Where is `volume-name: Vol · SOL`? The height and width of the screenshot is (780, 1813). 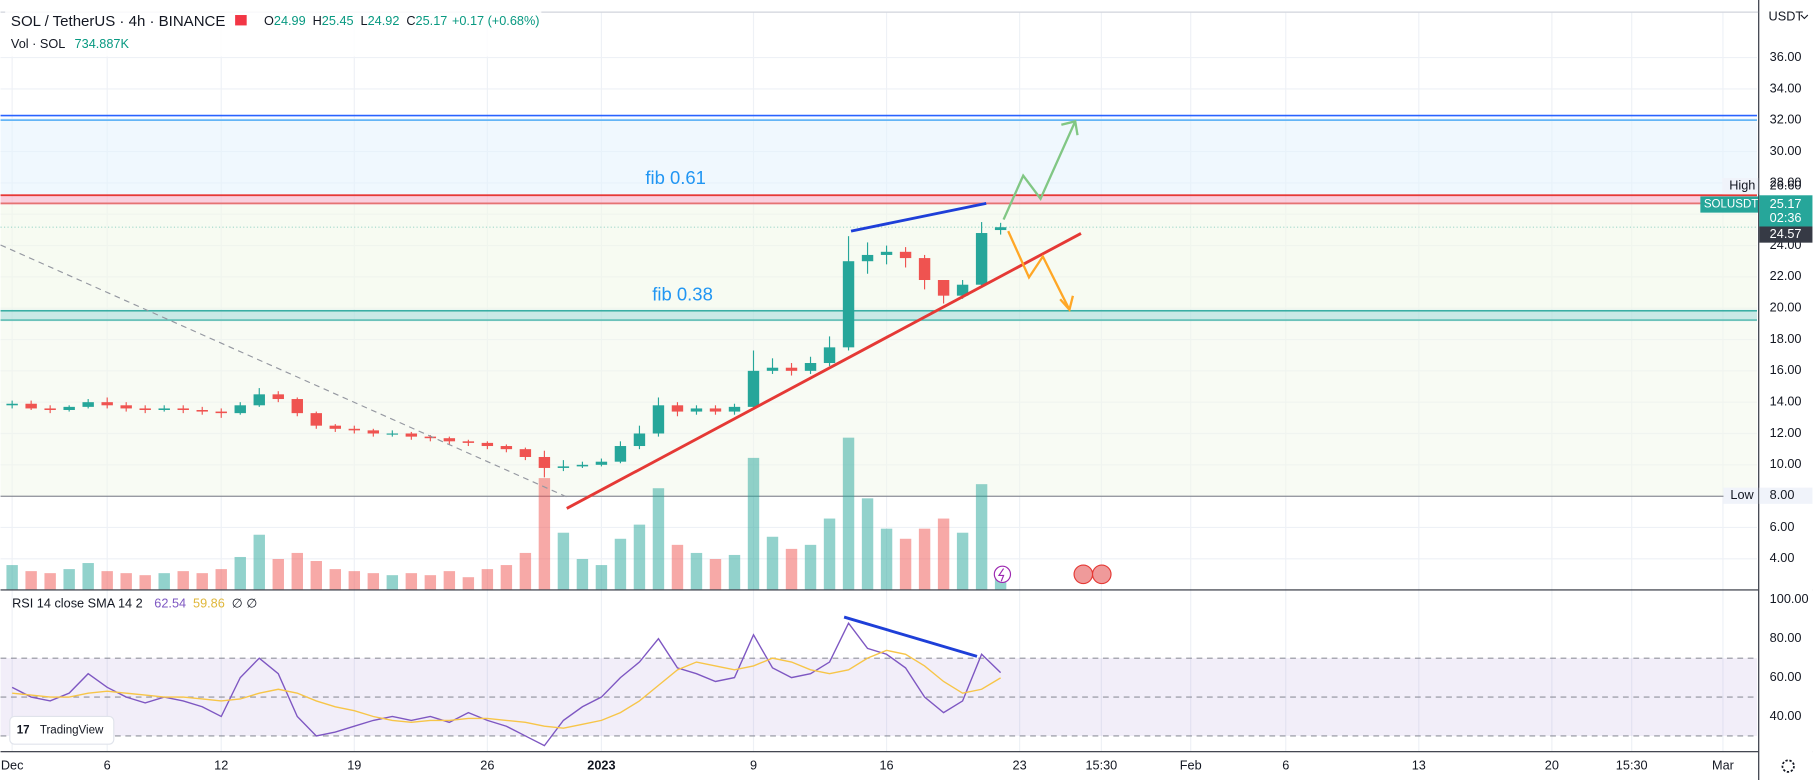
volume-name: Vol · SOL is located at coordinates (38, 43).